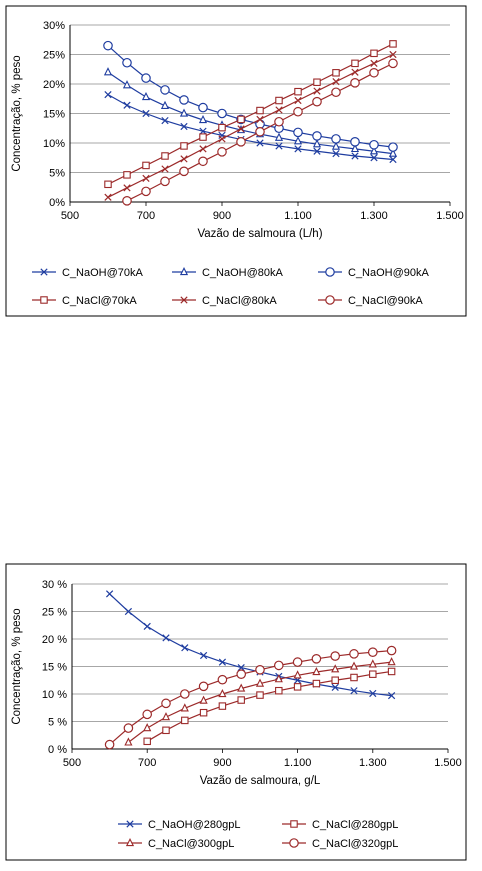 This screenshot has width=482, height=871. Describe the element at coordinates (355, 825) in the screenshot. I see `legend-label: C_NaCl@280gpL` at that location.